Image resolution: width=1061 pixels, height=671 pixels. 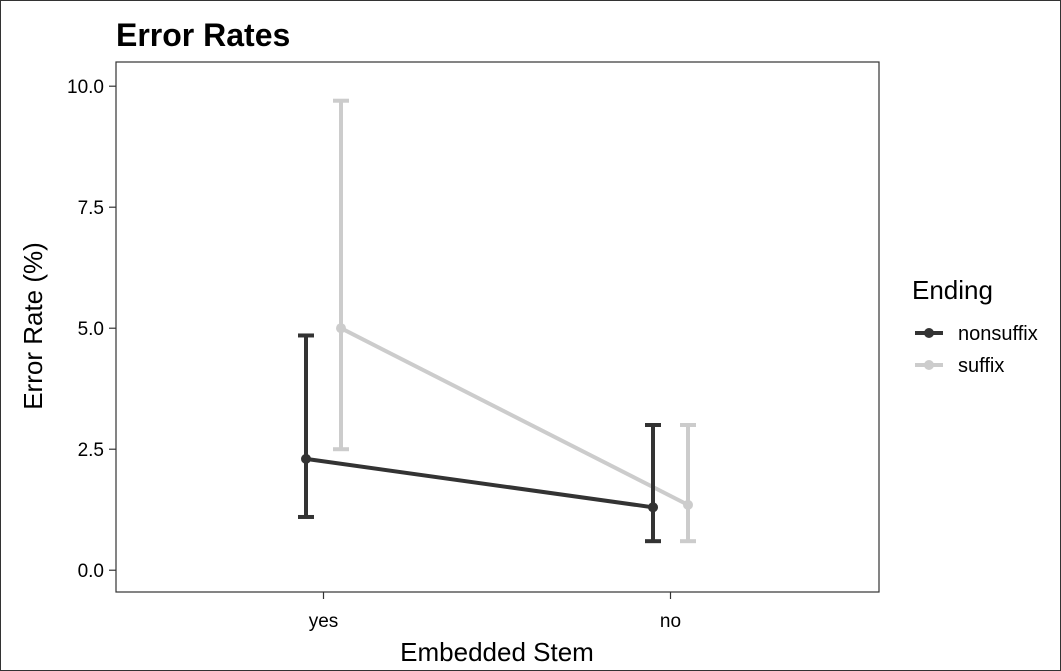 What do you see at coordinates (479, 483) in the screenshot?
I see `series-line-nonsuffix` at bounding box center [479, 483].